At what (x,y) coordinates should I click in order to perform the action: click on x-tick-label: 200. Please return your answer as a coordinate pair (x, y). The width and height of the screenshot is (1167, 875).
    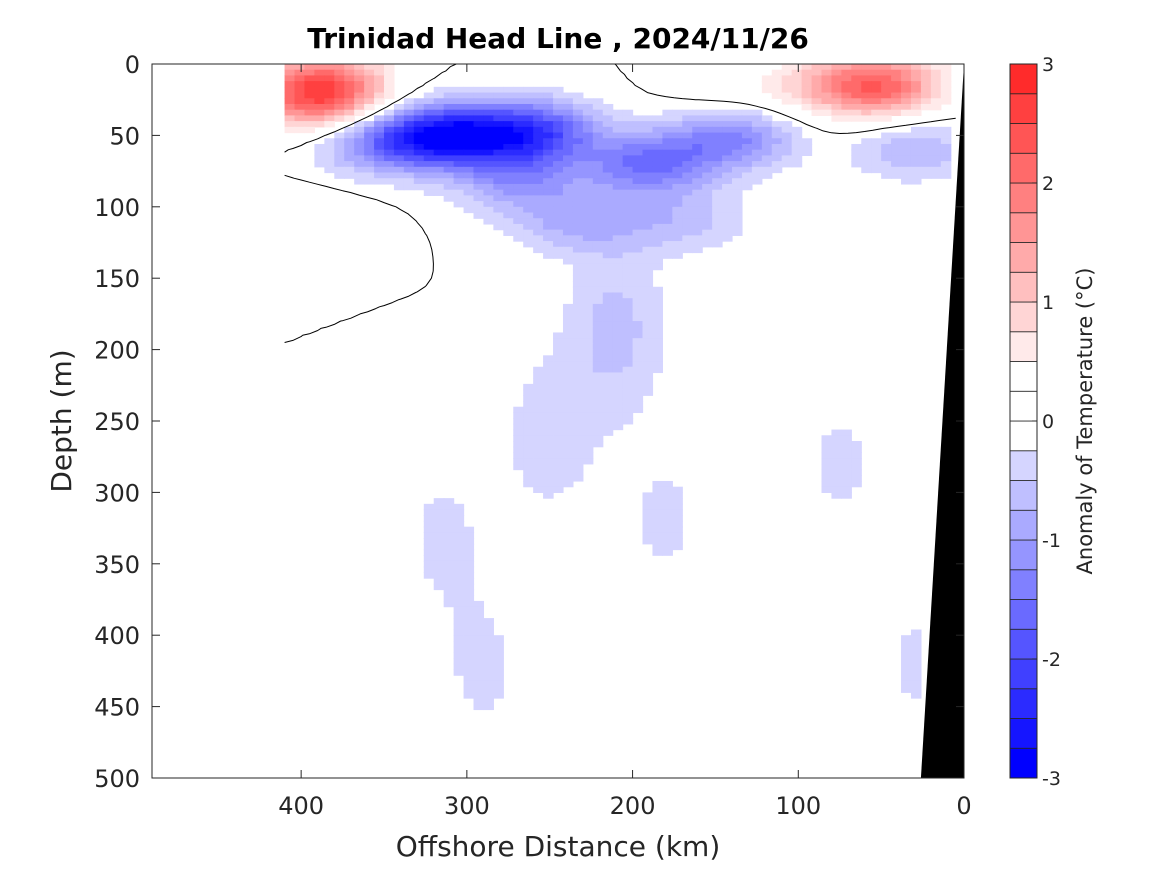
    Looking at the image, I should click on (633, 806).